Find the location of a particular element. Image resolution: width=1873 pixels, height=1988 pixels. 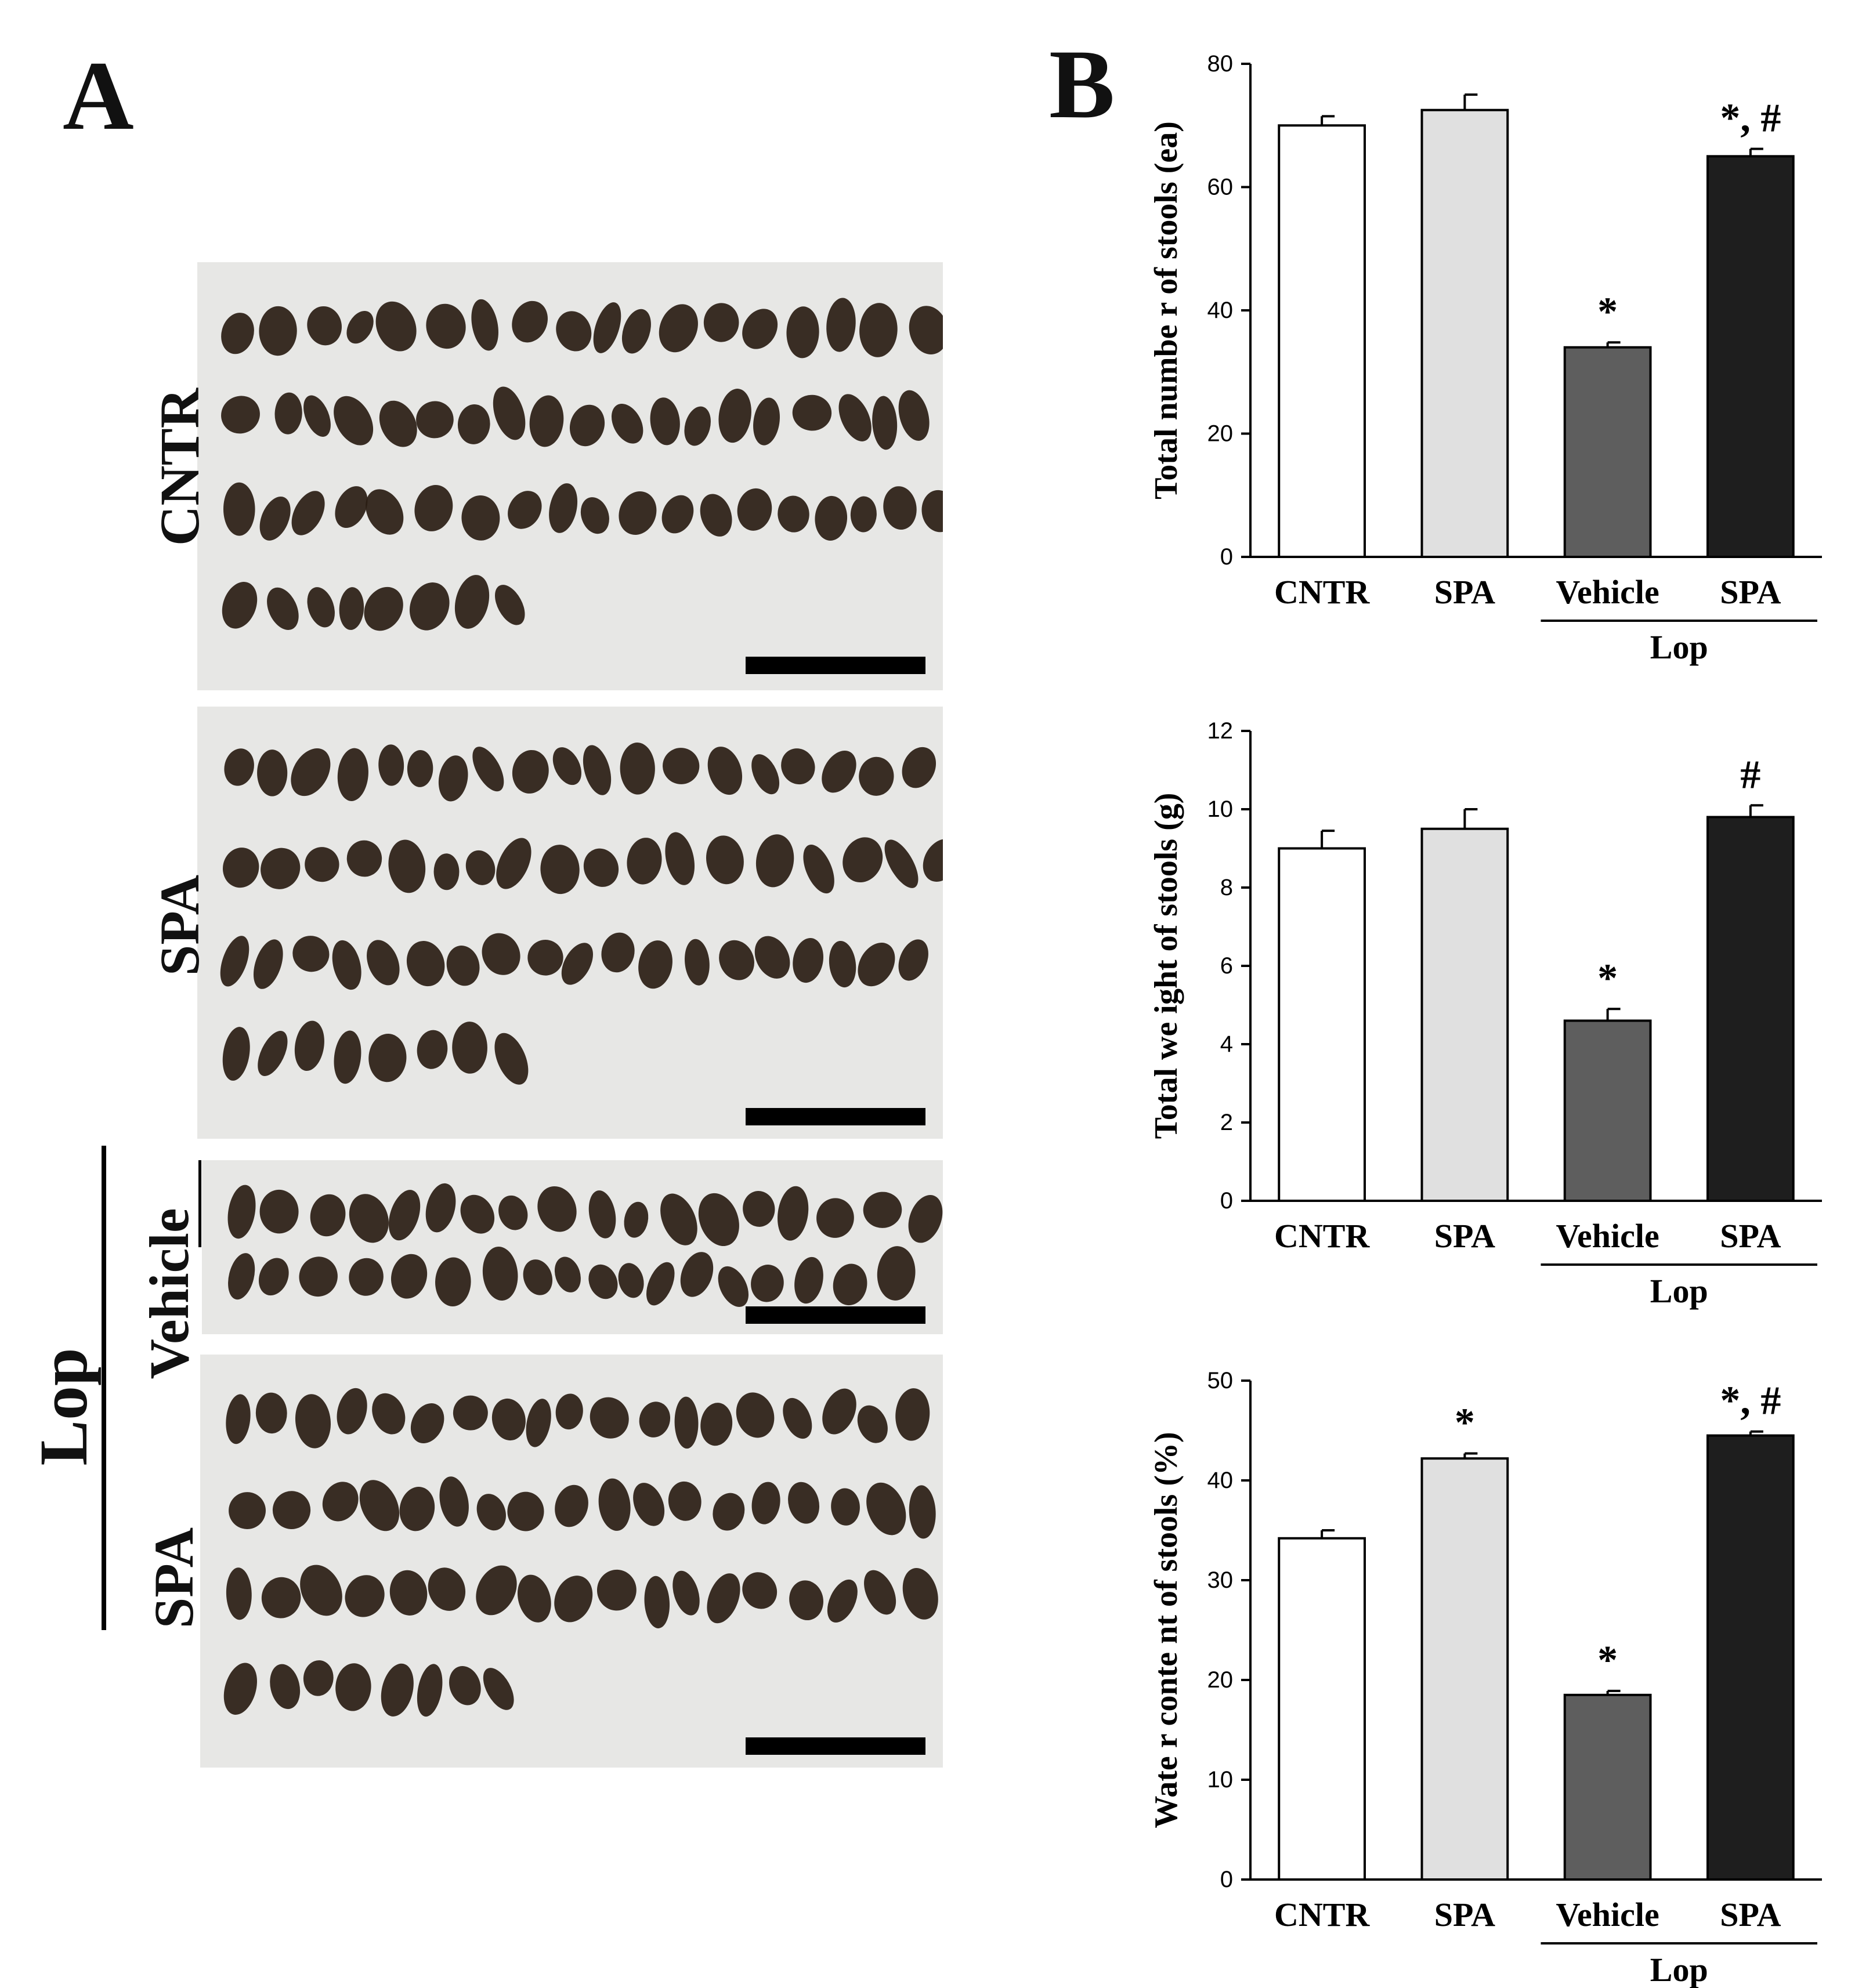

y-tick-label: 4 is located at coordinates (1227, 1044).